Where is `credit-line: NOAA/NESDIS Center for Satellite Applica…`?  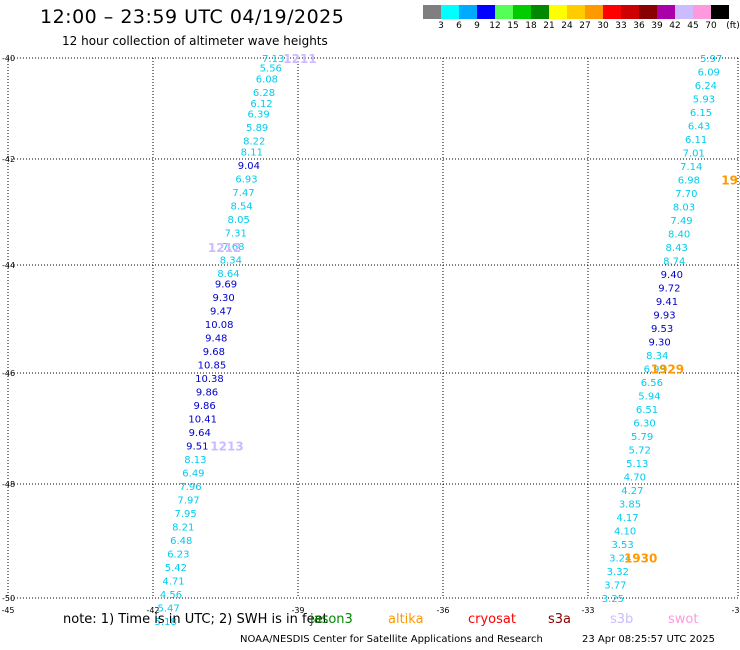
credit-line: NOAA/NESDIS Center for Satellite Applica… is located at coordinates (391, 639).